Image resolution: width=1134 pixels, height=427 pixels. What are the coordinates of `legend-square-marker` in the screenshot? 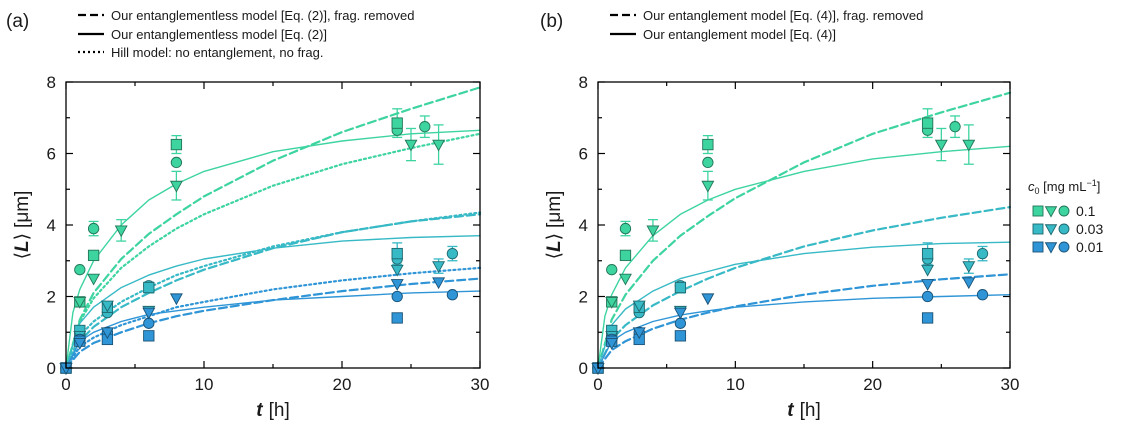 It's located at (1038, 211).